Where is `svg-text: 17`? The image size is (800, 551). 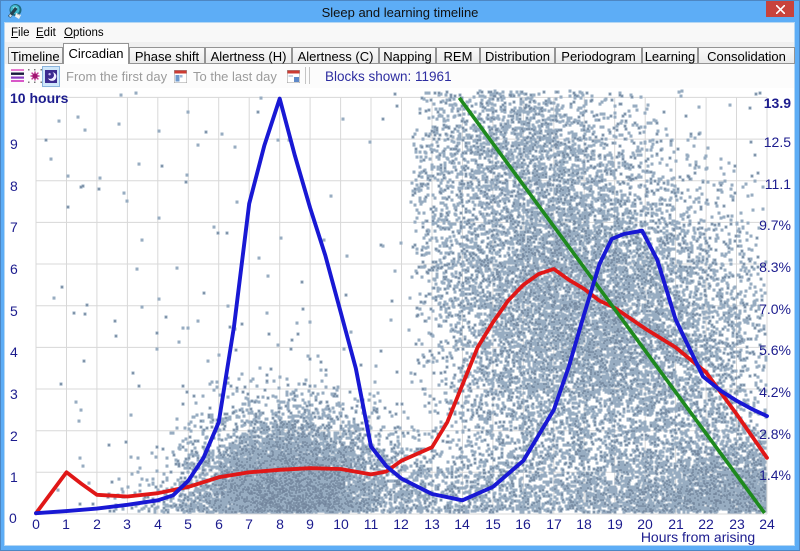 svg-text: 17 is located at coordinates (554, 524).